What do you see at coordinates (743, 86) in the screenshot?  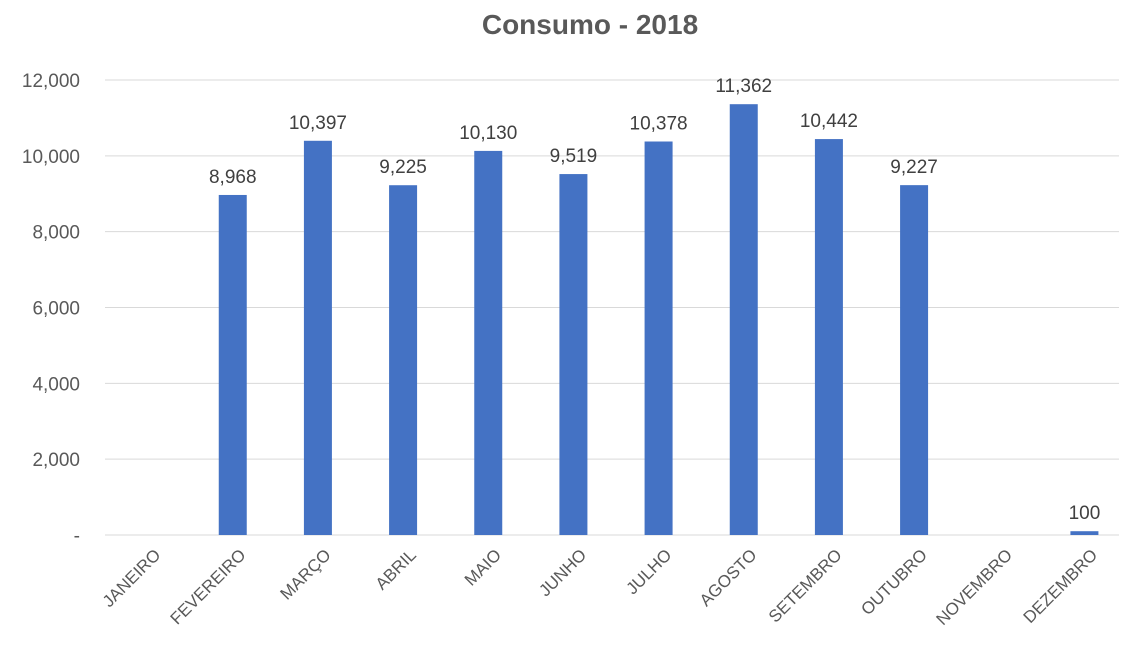 I see `data-label: 11,362` at bounding box center [743, 86].